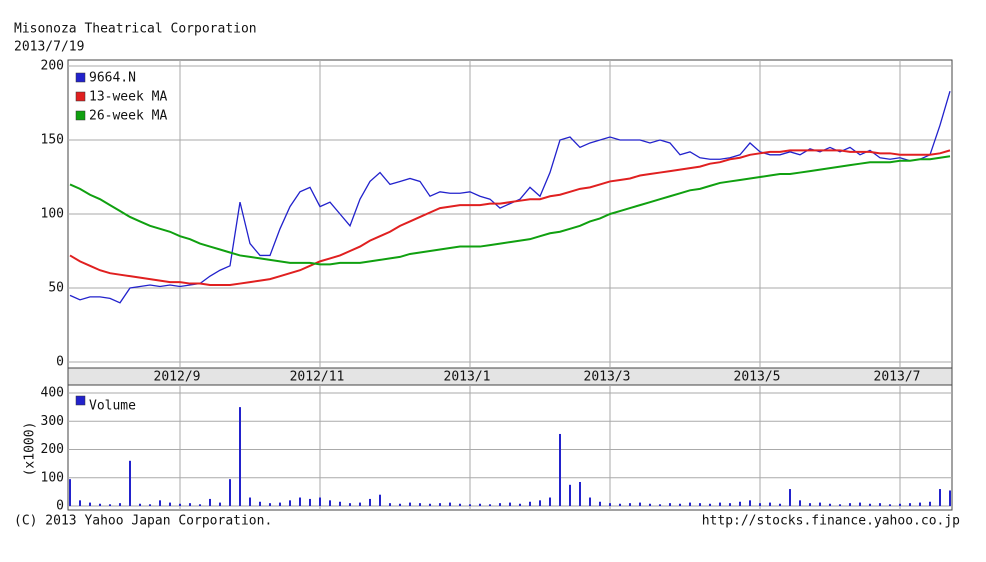 This screenshot has height=562, width=986. What do you see at coordinates (510, 376) in the screenshot?
I see `date-band` at bounding box center [510, 376].